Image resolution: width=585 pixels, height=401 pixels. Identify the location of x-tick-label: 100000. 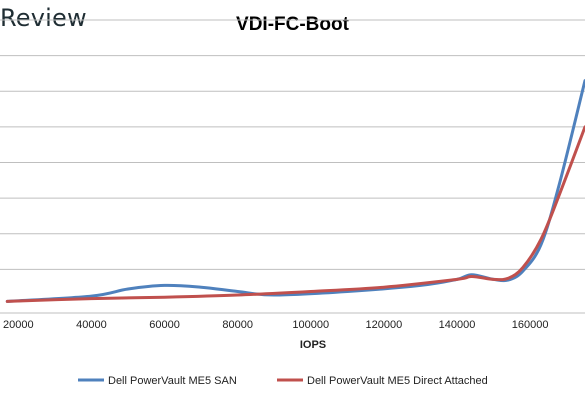
(310, 325).